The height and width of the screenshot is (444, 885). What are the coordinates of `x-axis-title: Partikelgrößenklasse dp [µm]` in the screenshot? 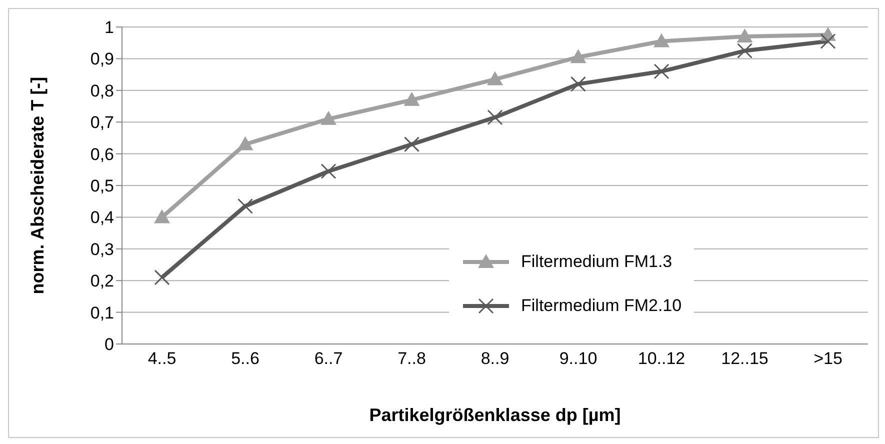 It's located at (495, 415).